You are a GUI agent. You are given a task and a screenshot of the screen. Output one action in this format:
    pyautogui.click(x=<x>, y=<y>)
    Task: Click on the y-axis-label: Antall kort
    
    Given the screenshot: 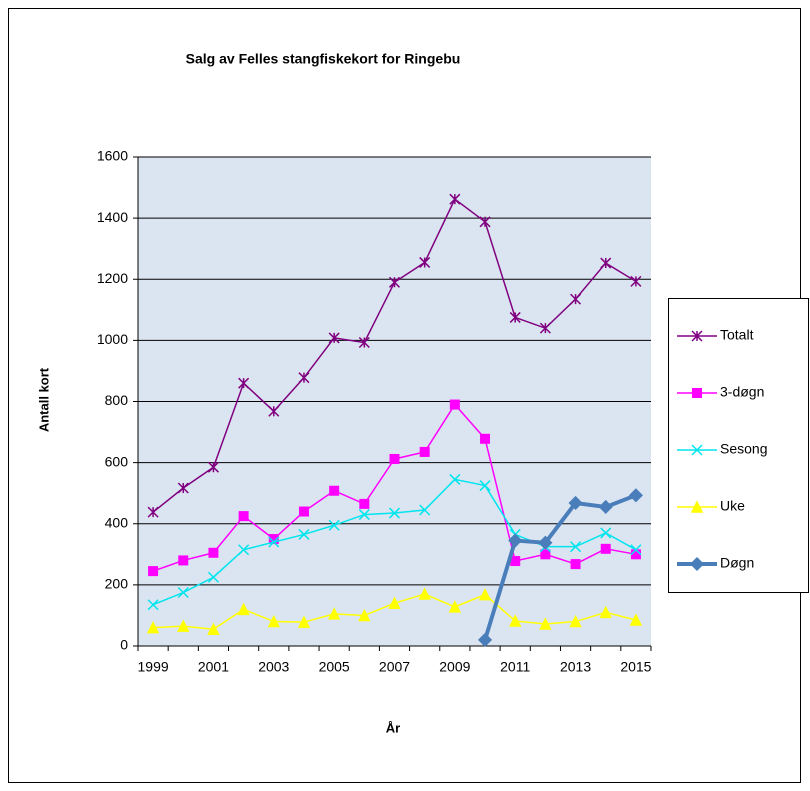 What is the action you would take?
    pyautogui.click(x=43, y=399)
    